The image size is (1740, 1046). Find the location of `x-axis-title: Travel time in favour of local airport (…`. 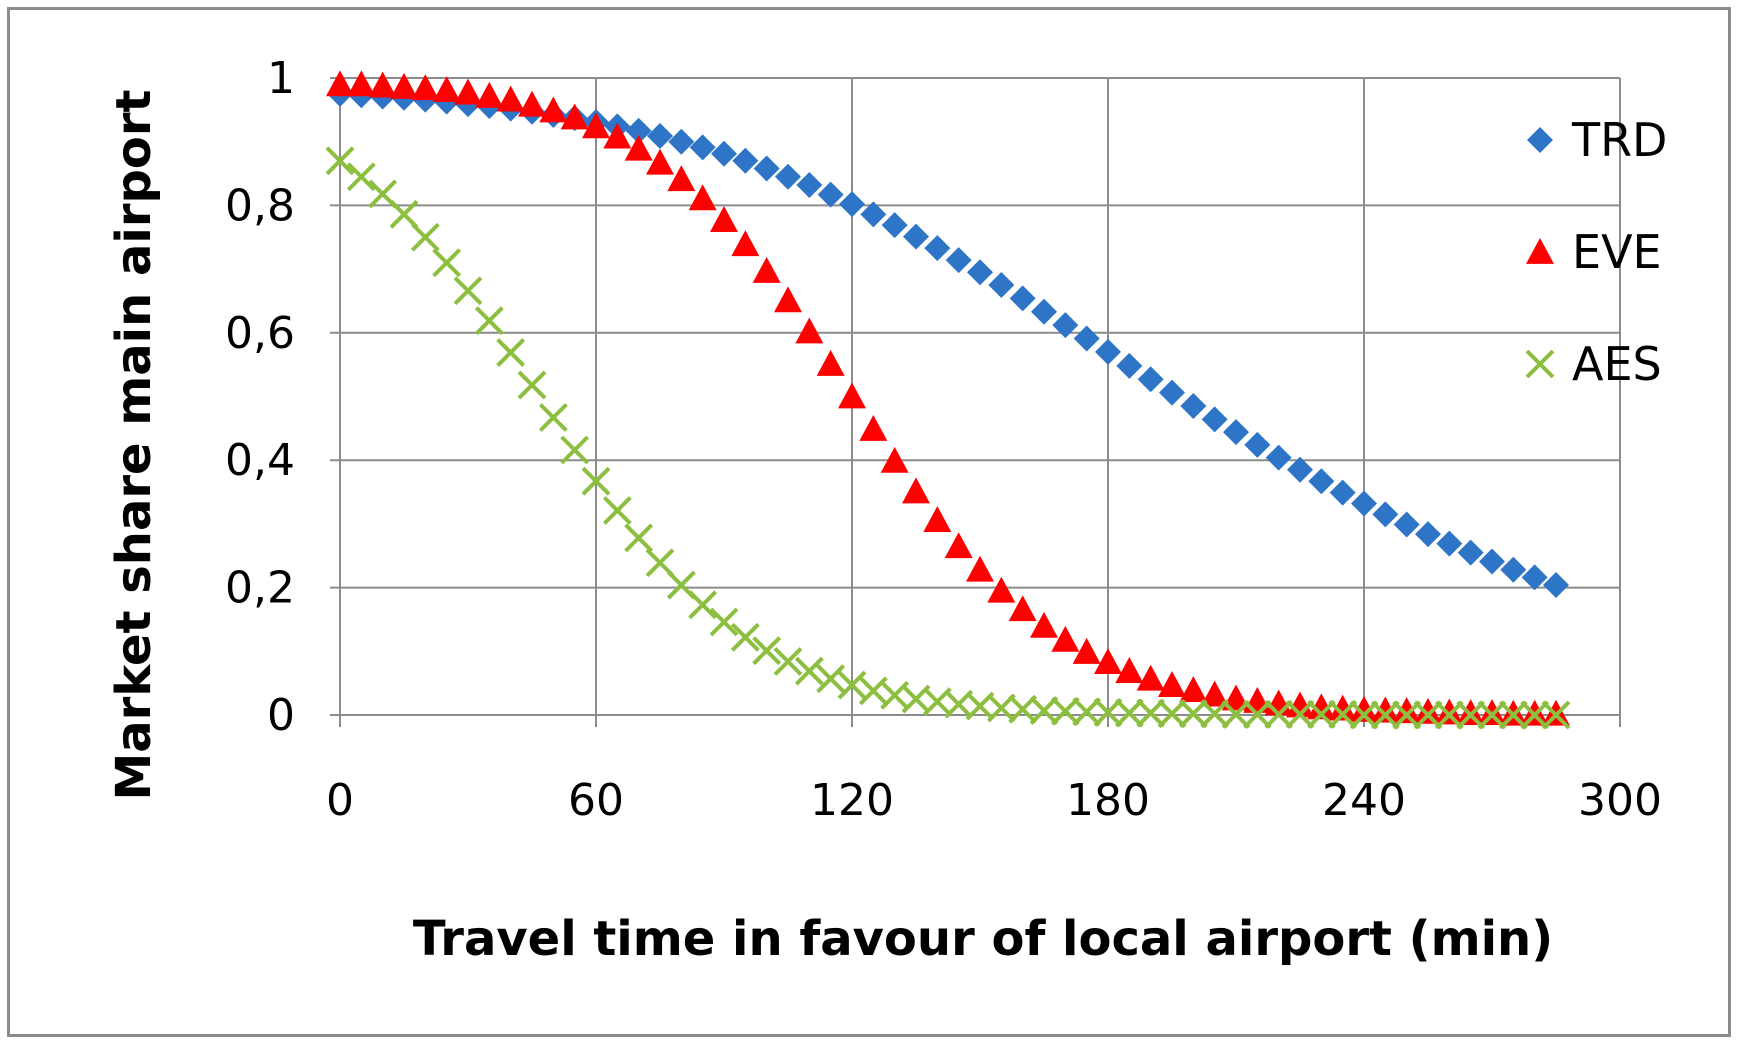

x-axis-title: Travel time in favour of local airport (… is located at coordinates (983, 939).